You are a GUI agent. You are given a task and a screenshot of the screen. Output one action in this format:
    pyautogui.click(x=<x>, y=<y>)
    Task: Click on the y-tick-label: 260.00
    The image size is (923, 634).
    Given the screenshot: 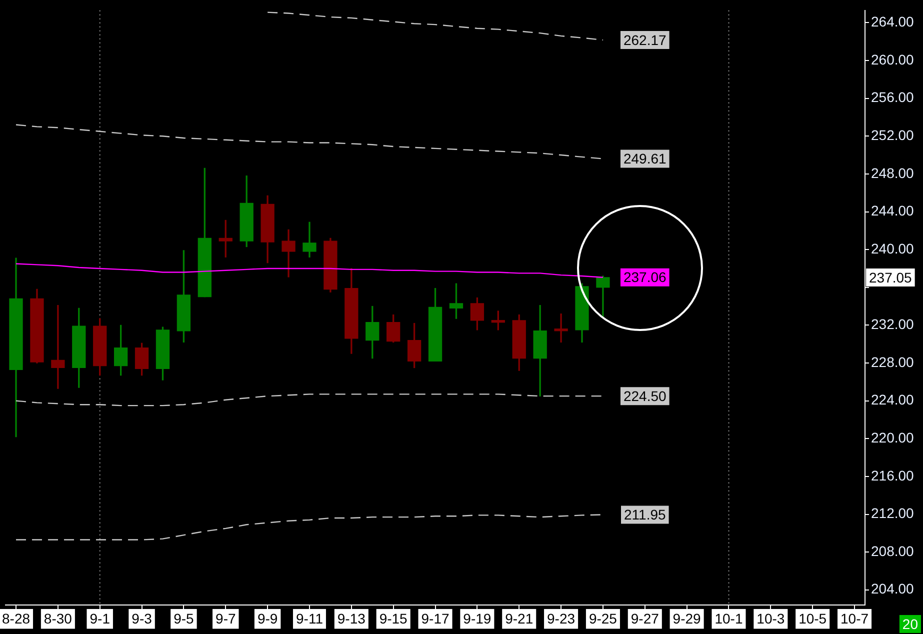 What is the action you would take?
    pyautogui.click(x=892, y=59)
    